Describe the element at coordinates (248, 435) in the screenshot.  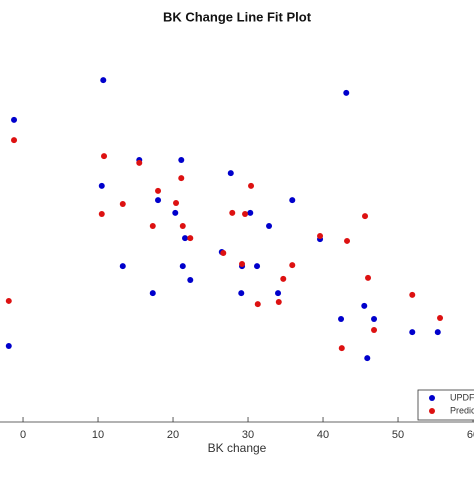
I see `x-tick-label: 30` at that location.